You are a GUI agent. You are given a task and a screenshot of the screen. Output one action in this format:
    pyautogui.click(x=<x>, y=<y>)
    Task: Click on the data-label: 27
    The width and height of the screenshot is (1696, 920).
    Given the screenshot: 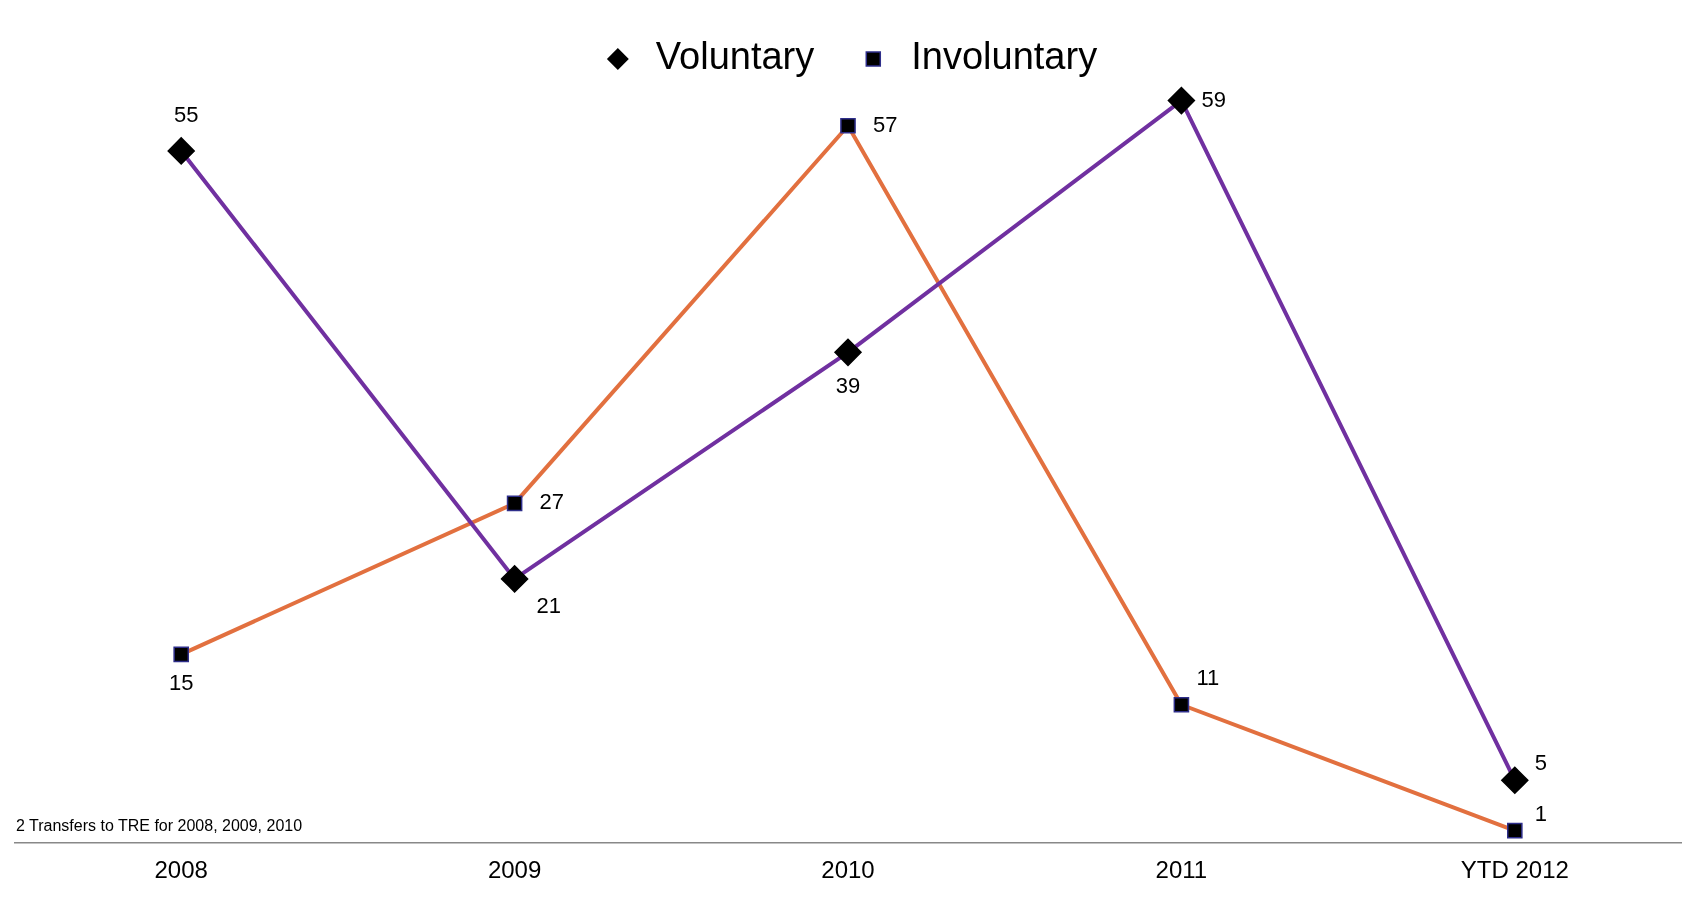 What is the action you would take?
    pyautogui.click(x=552, y=502)
    